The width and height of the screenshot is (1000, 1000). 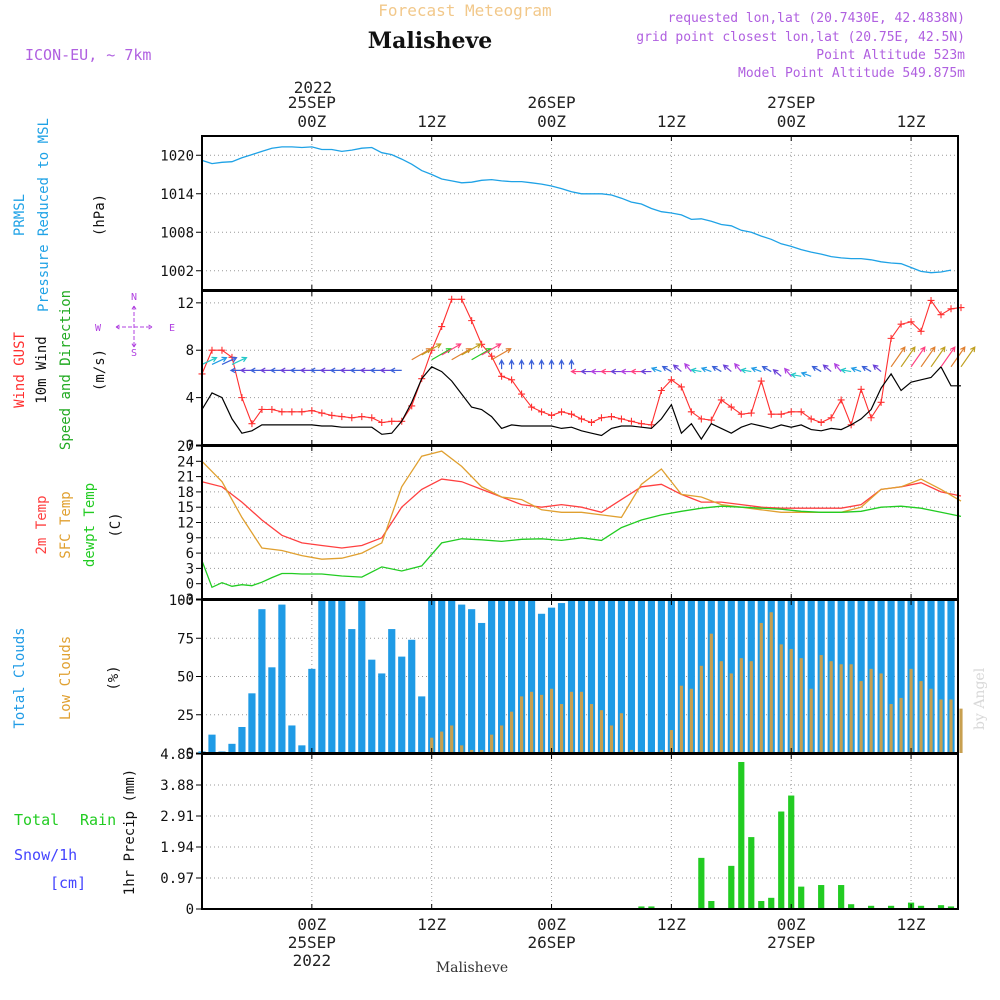 I want to click on bottom-hour-label: 00Z, so click(x=311, y=924).